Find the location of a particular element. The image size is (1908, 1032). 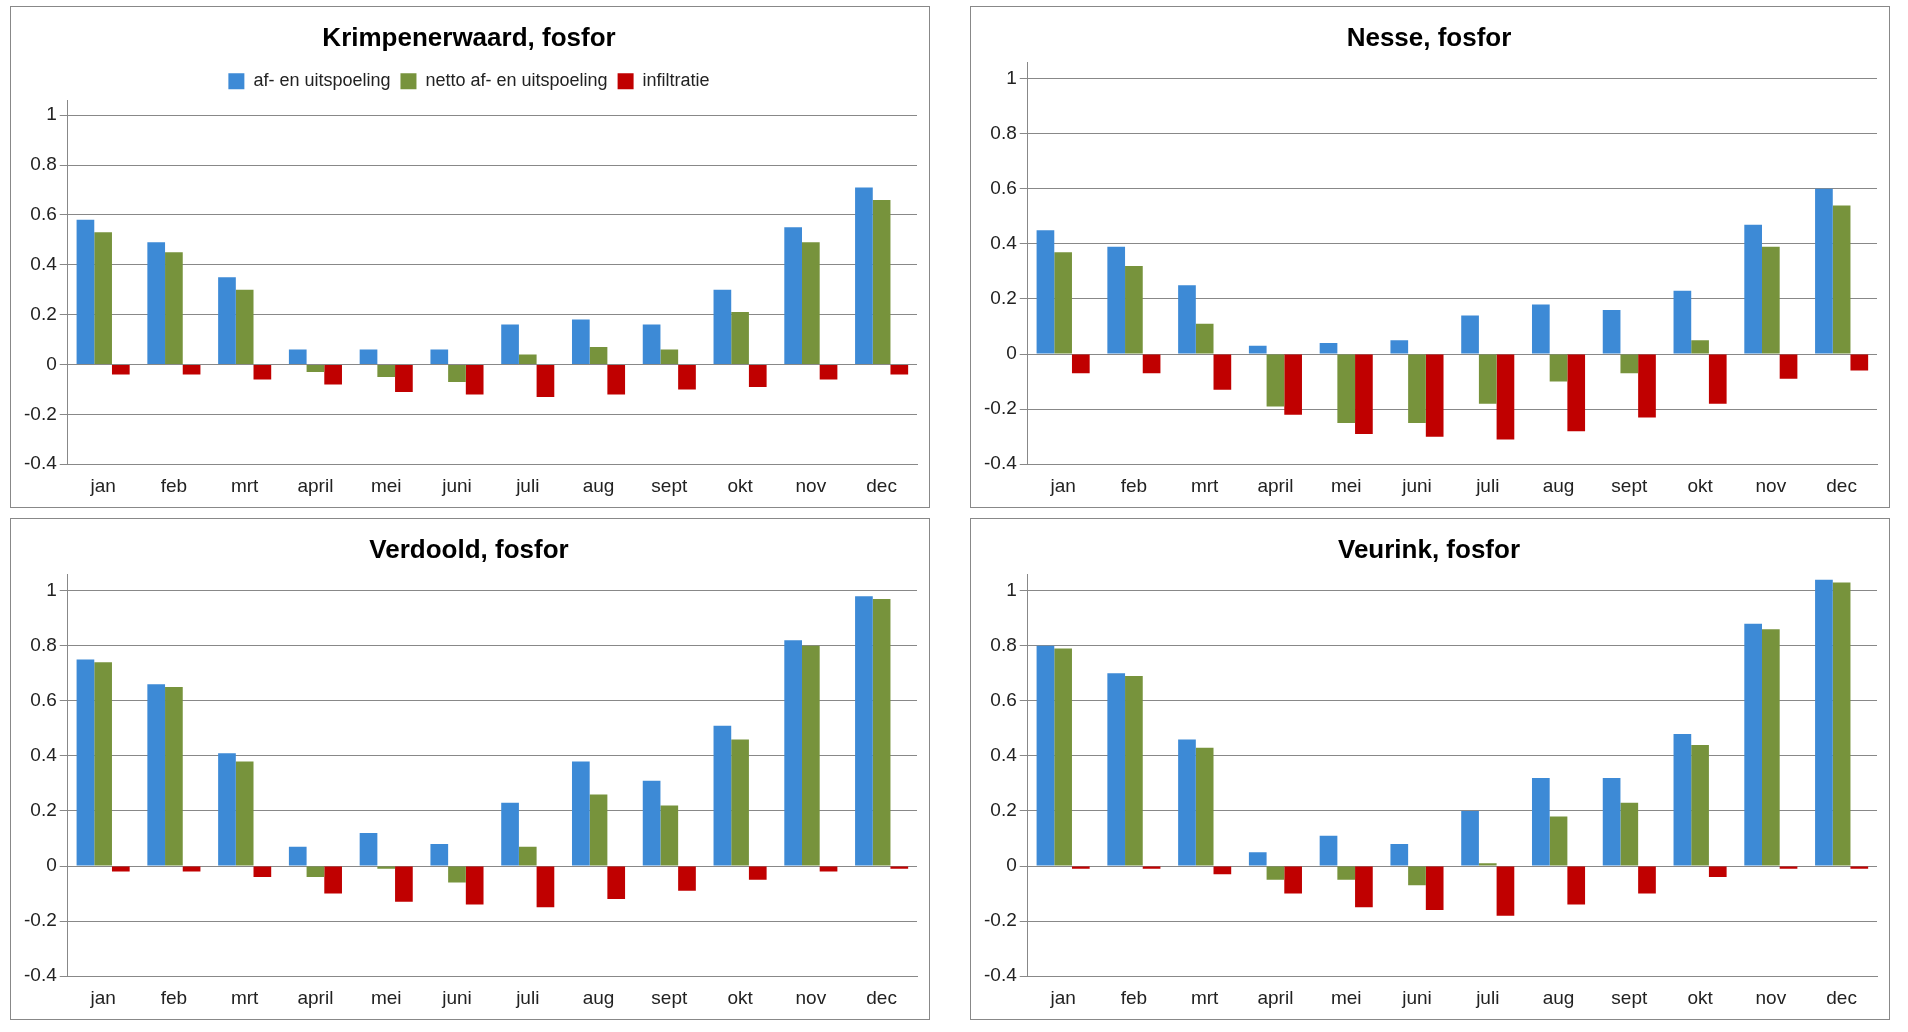

legend-label: infiltratie is located at coordinates (676, 80).